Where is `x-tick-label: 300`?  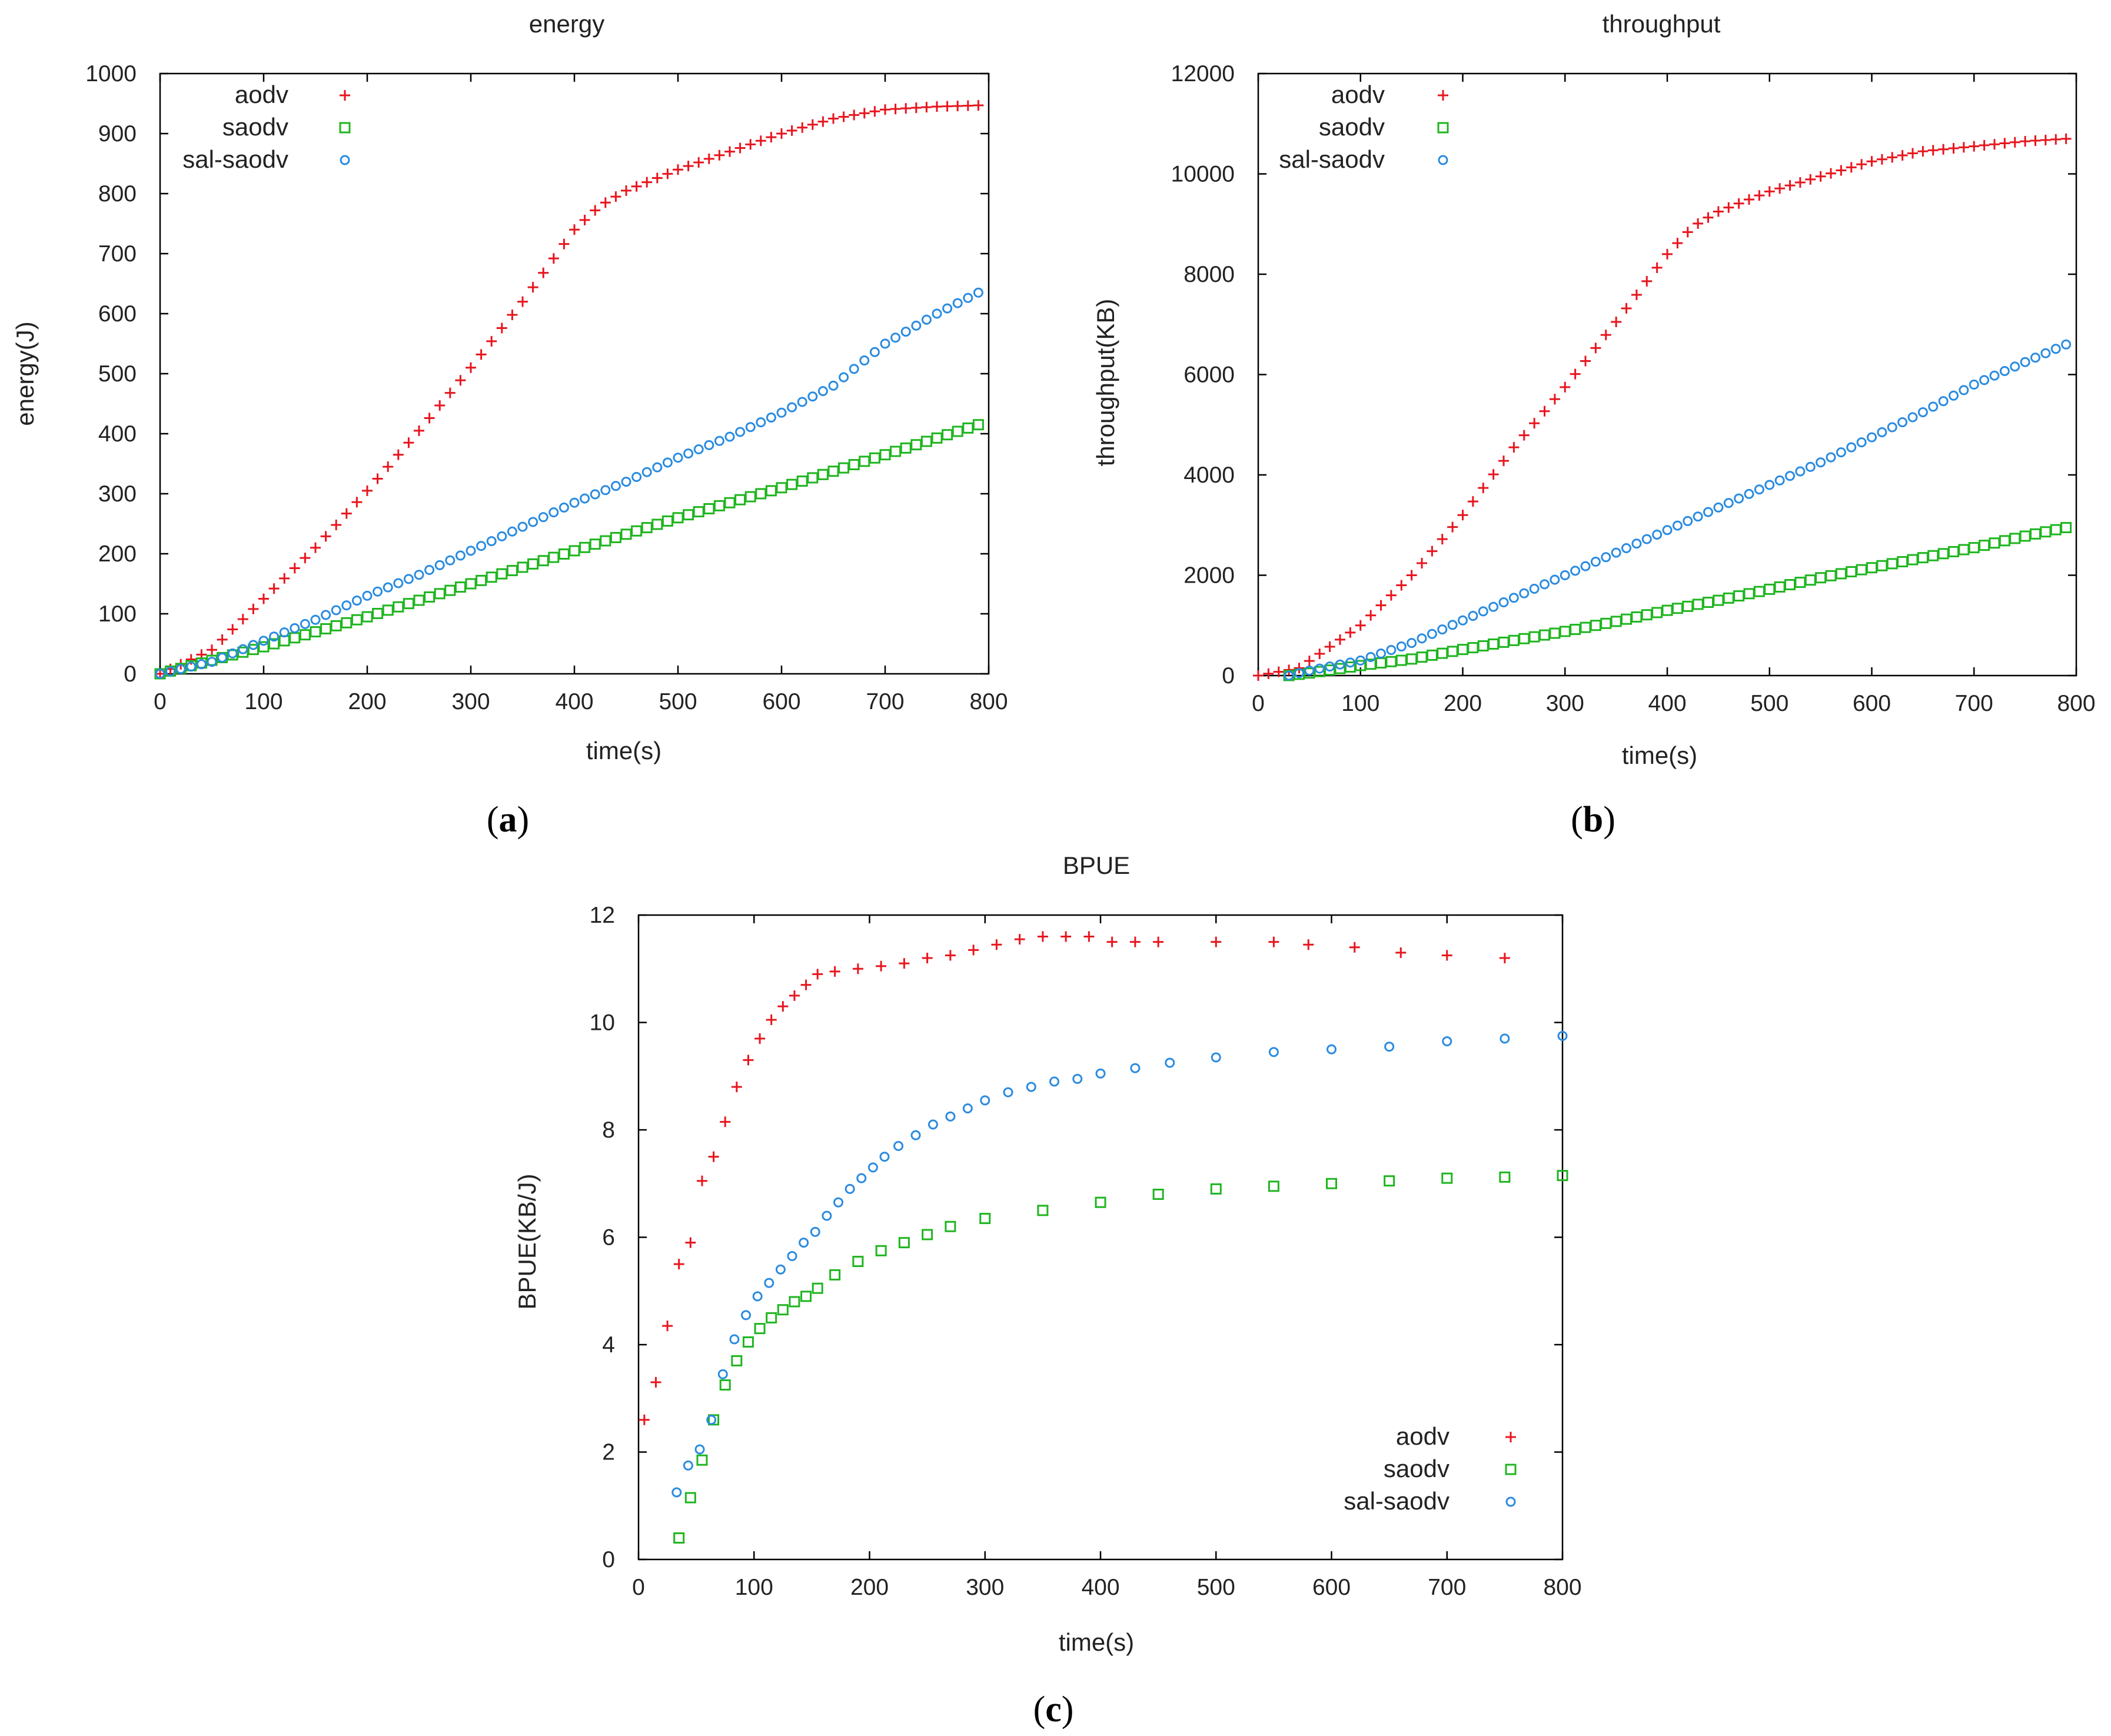 x-tick-label: 300 is located at coordinates (985, 1588).